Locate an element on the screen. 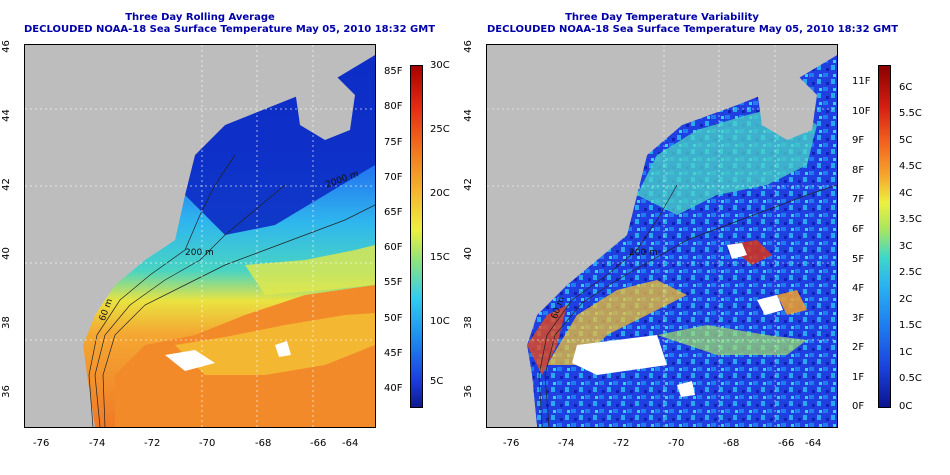 The image size is (950, 475). colorbar-f-label: 5F is located at coordinates (858, 259).